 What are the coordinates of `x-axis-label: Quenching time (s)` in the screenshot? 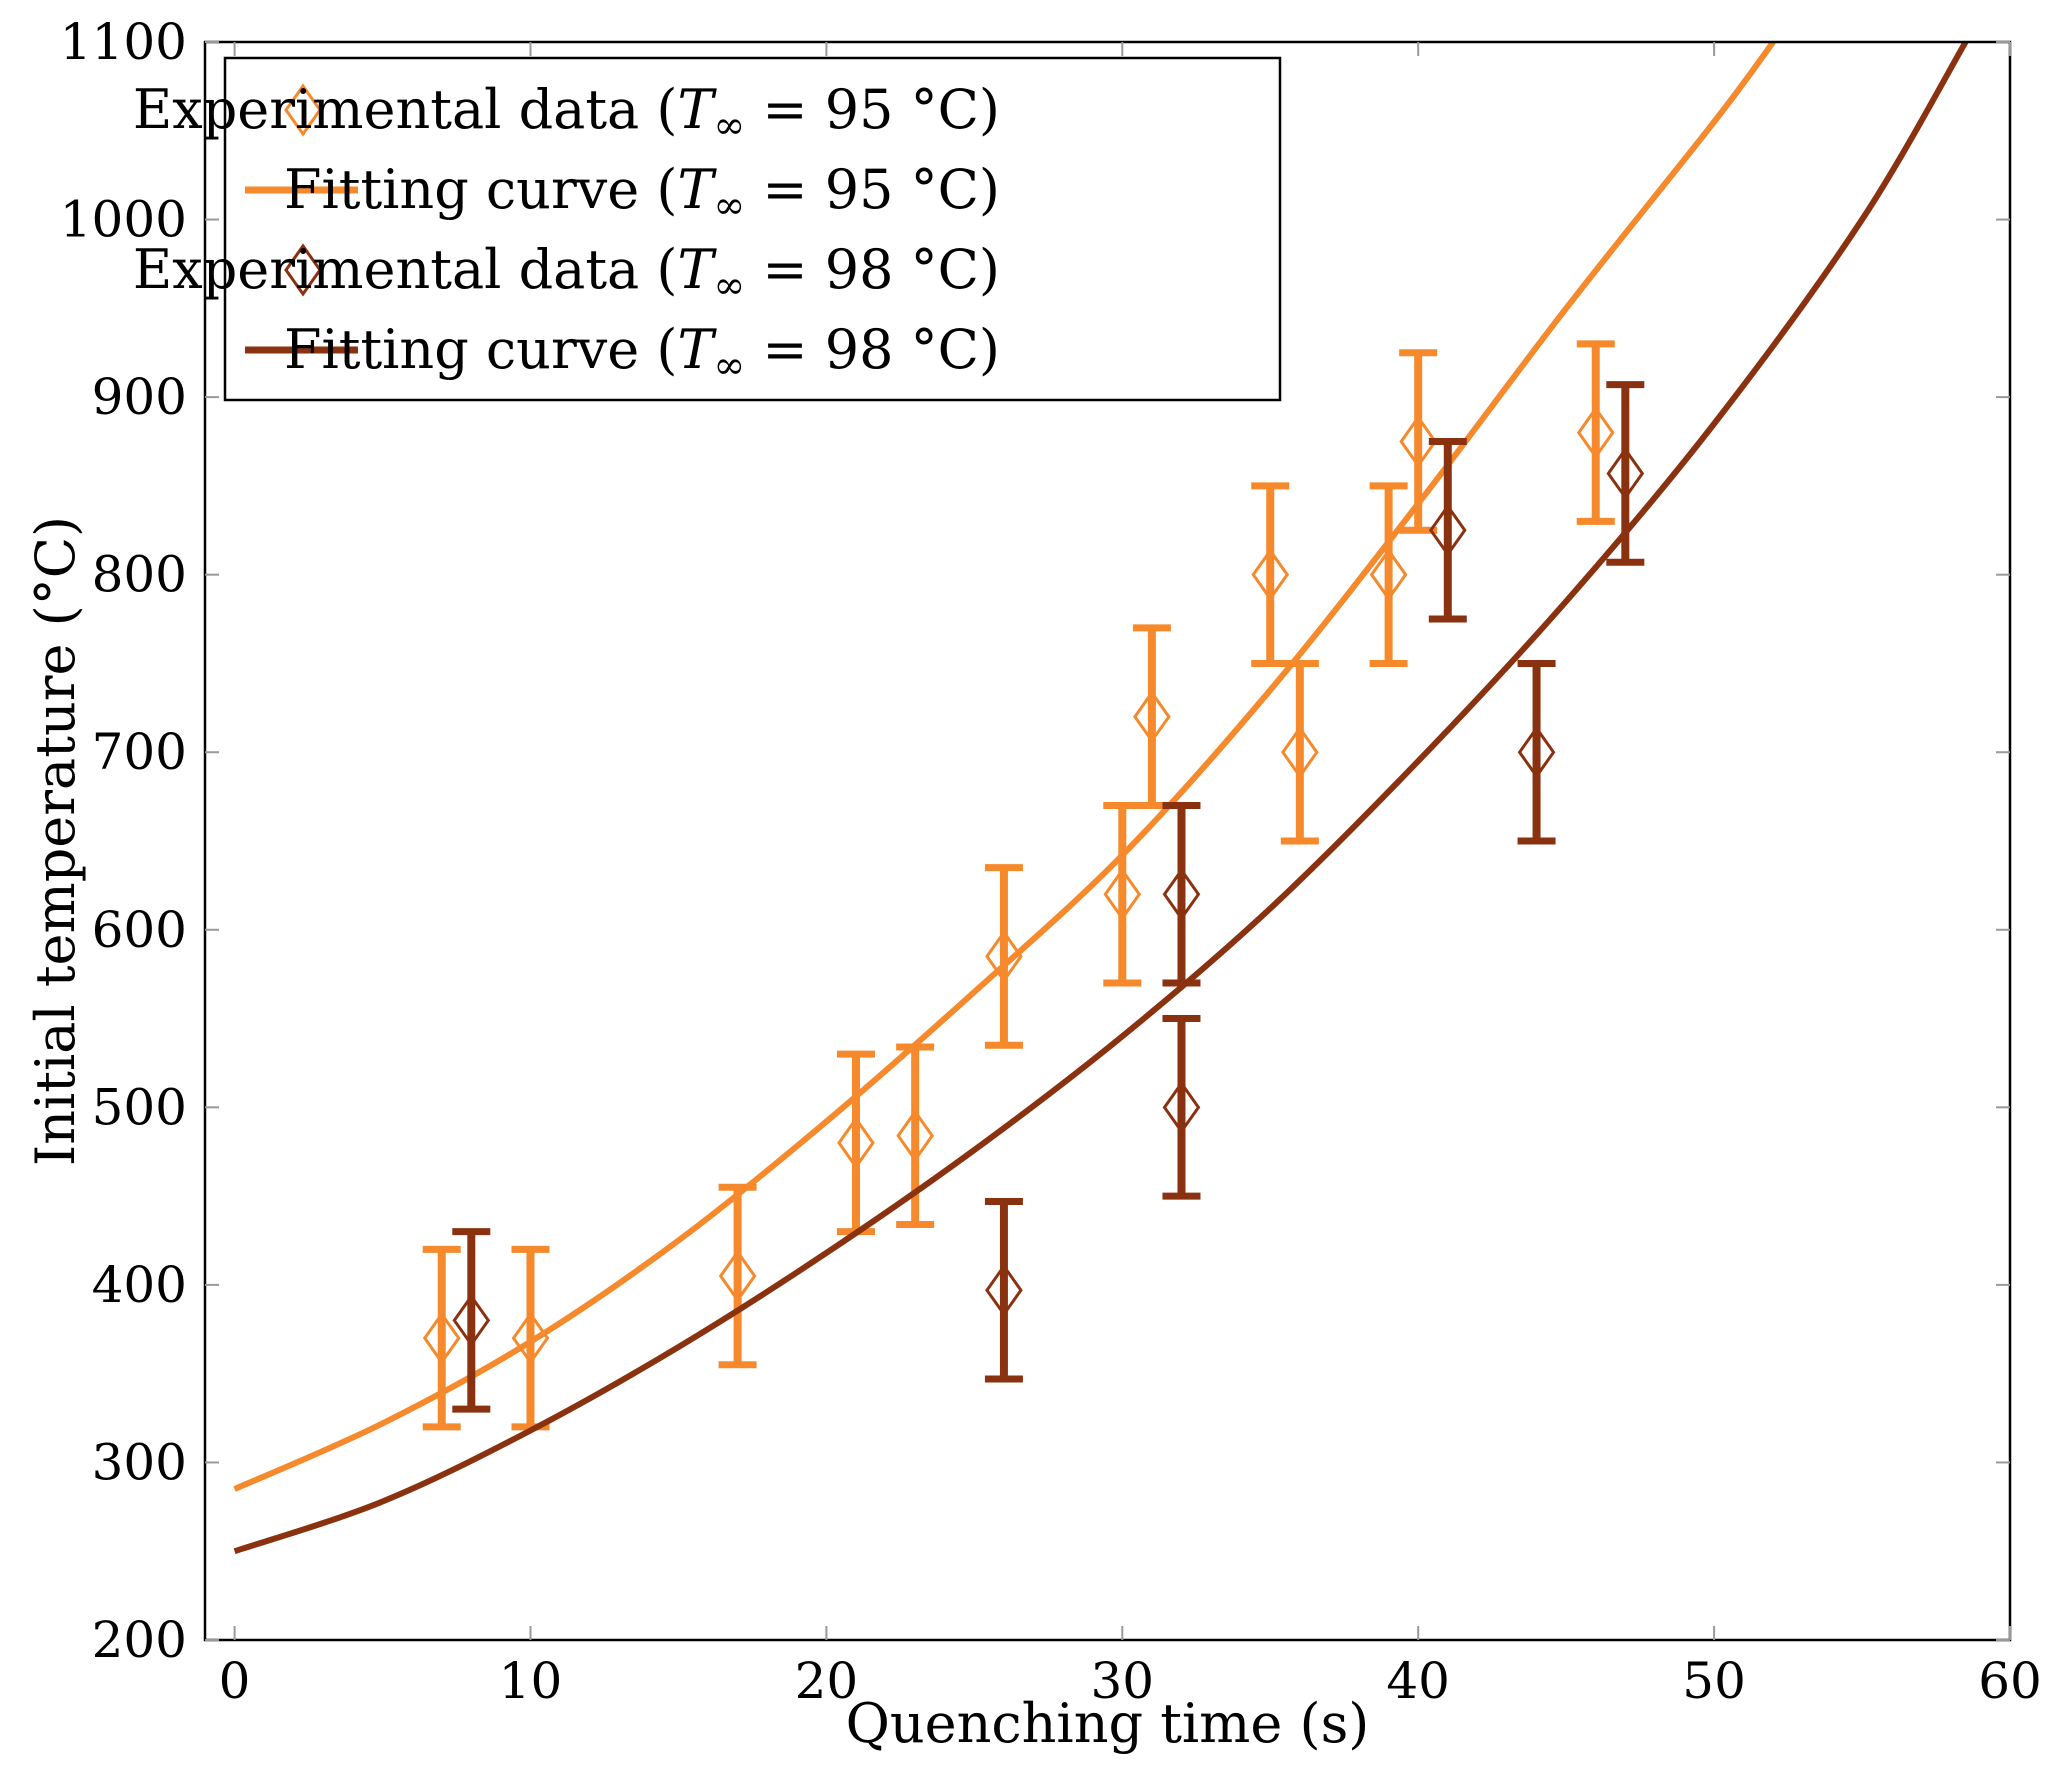 It's located at (1108, 1723).